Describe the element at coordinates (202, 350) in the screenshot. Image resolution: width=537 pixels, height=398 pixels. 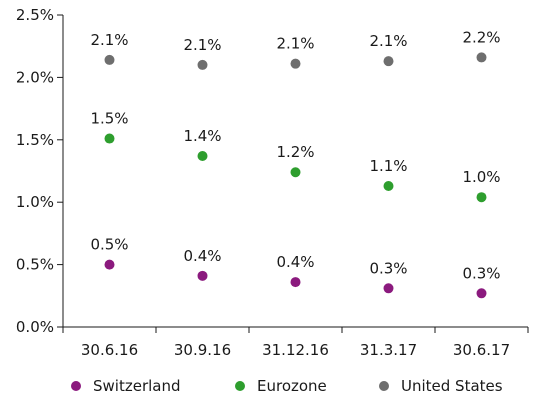
I see `x-tick-label: 30.9.16` at that location.